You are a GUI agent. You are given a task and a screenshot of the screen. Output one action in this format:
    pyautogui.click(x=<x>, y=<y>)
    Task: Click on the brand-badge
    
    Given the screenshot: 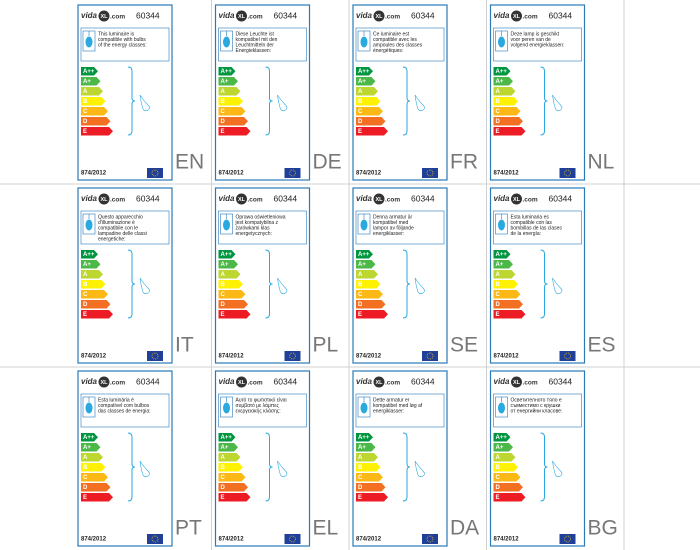 What is the action you would take?
    pyautogui.click(x=379, y=382)
    